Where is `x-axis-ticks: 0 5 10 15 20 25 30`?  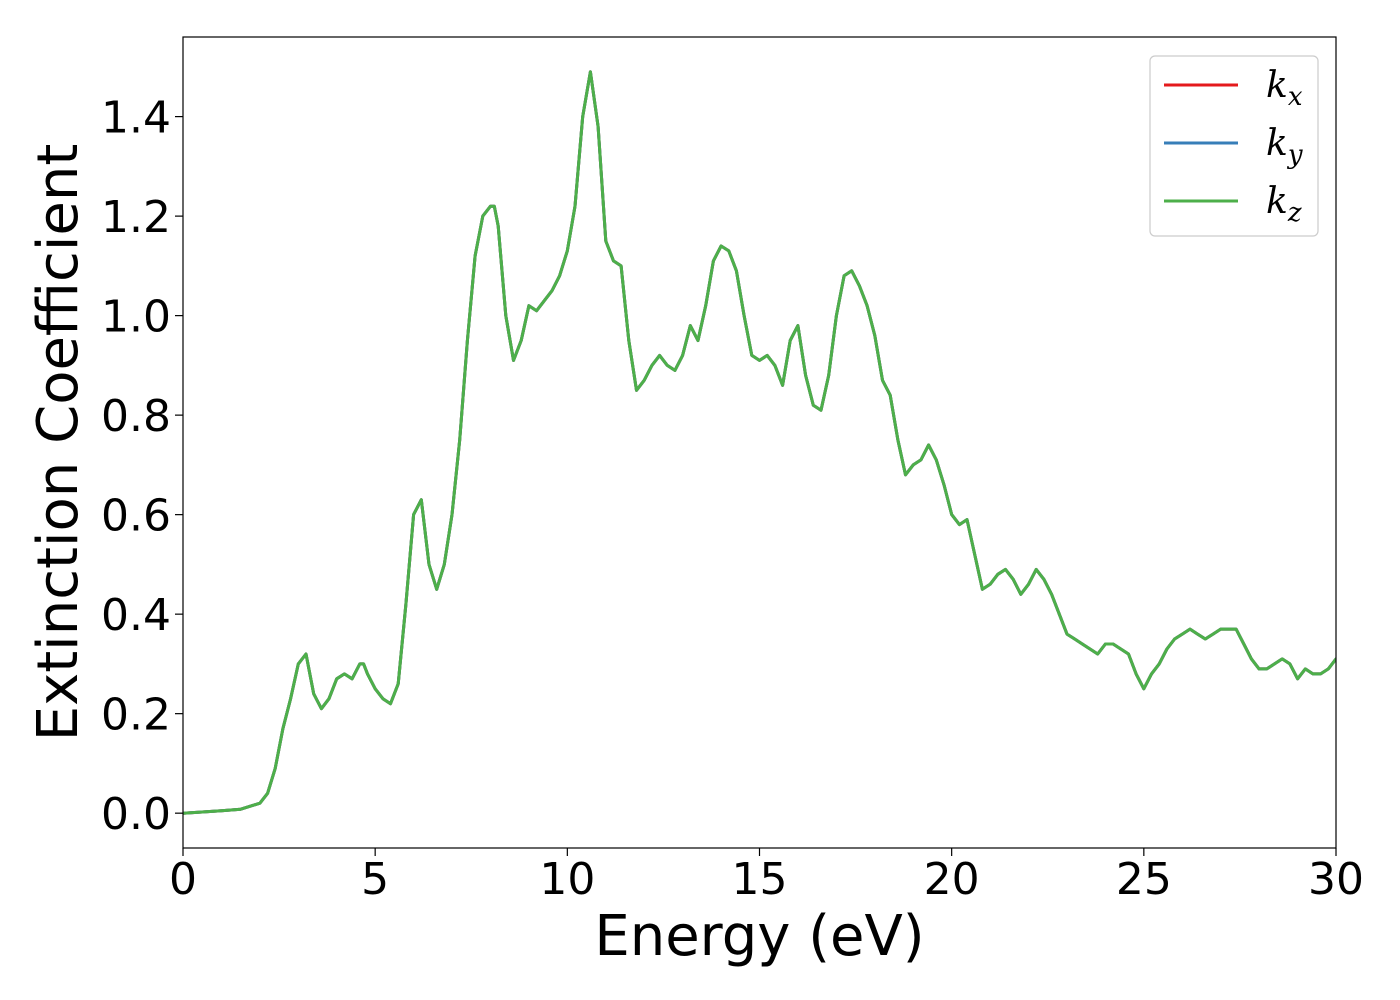 x-axis-ticks: 0 5 10 15 20 25 30 is located at coordinates (766, 876).